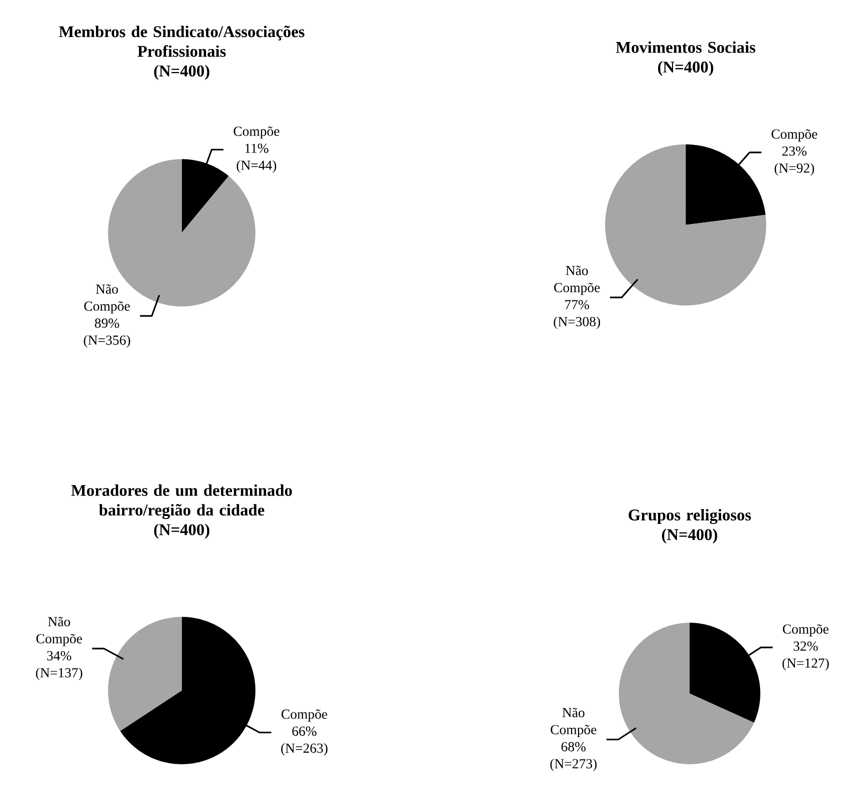 This screenshot has height=788, width=856. Describe the element at coordinates (107, 333) in the screenshot. I see `data-label: 89% (N=356)` at that location.